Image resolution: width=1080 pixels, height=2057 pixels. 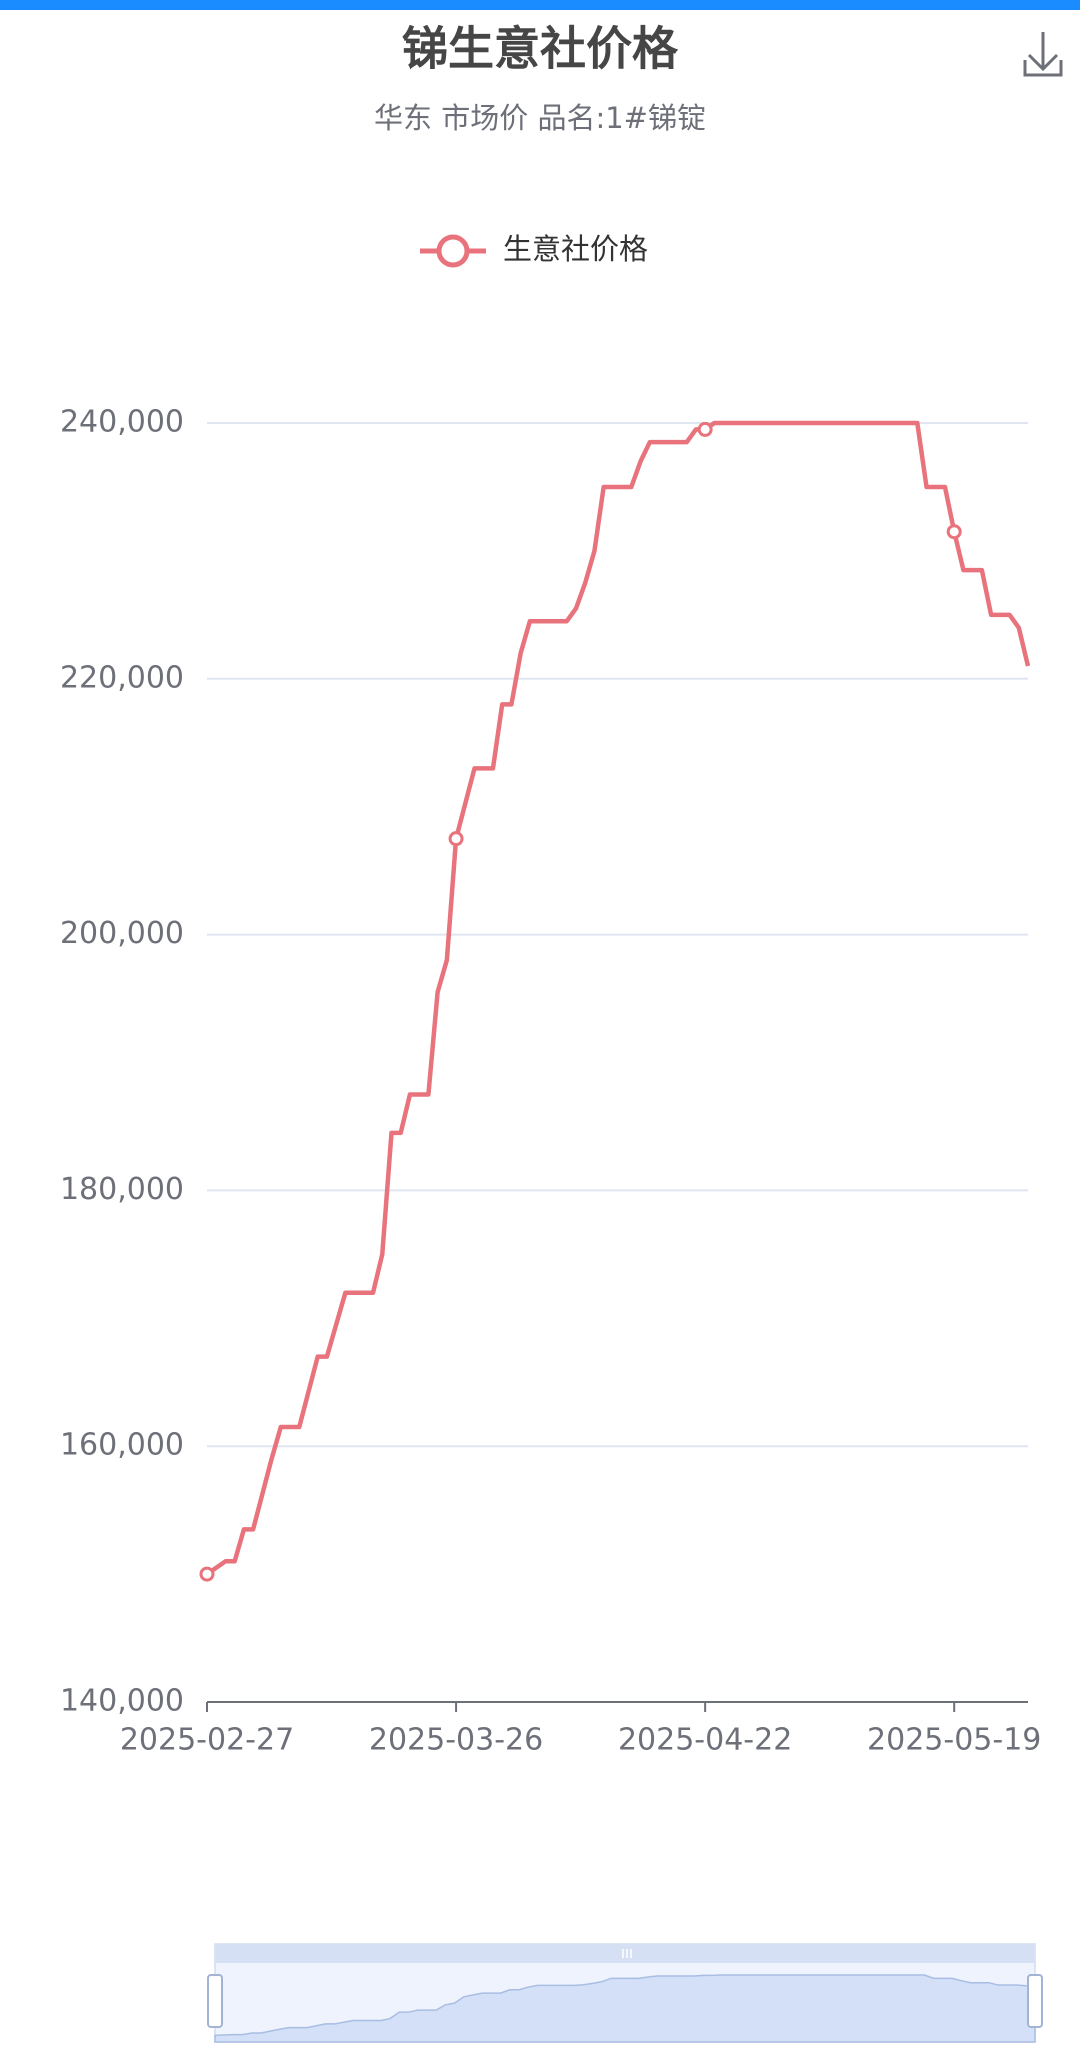 What do you see at coordinates (122, 1445) in the screenshot?
I see `y-tick-label: 160,000` at bounding box center [122, 1445].